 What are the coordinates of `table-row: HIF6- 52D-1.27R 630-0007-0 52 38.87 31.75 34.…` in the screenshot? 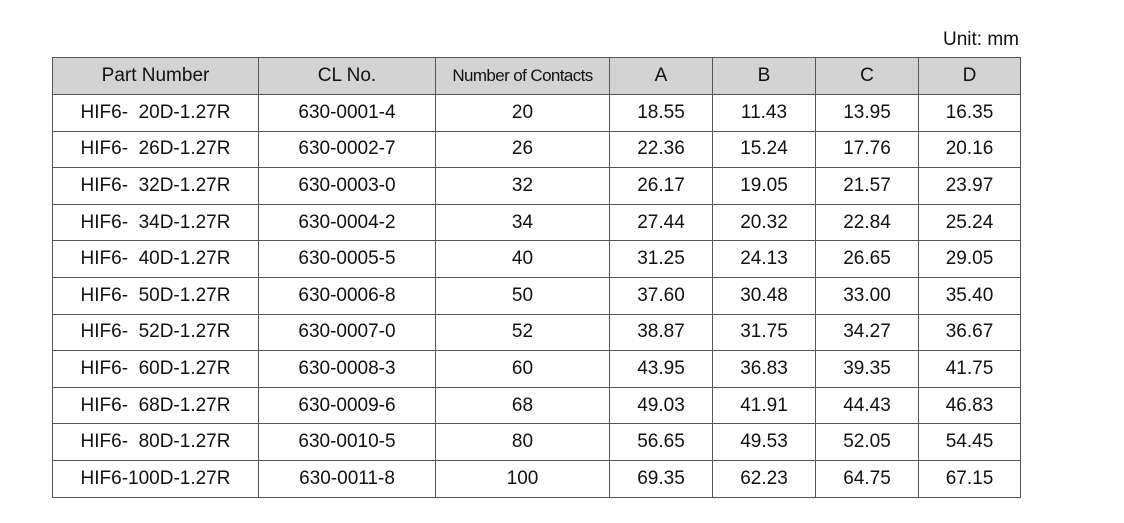 It's located at (536, 332).